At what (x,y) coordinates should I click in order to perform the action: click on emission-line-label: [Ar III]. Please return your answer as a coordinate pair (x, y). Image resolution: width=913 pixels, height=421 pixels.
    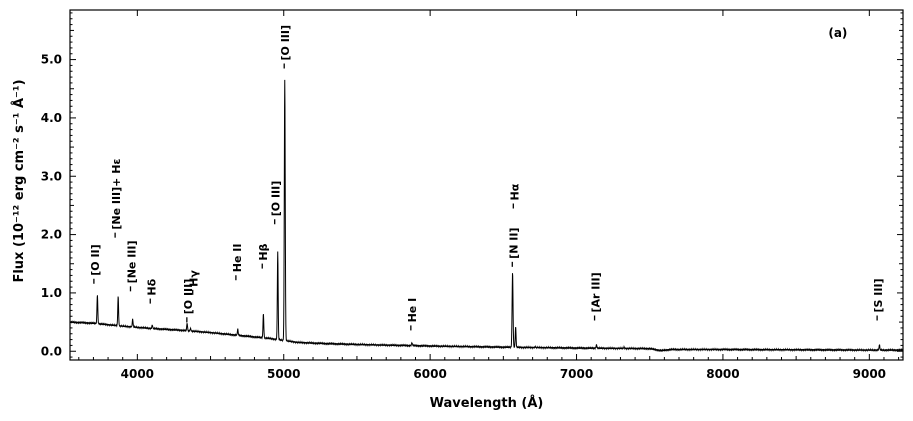
    Looking at the image, I should click on (596, 292).